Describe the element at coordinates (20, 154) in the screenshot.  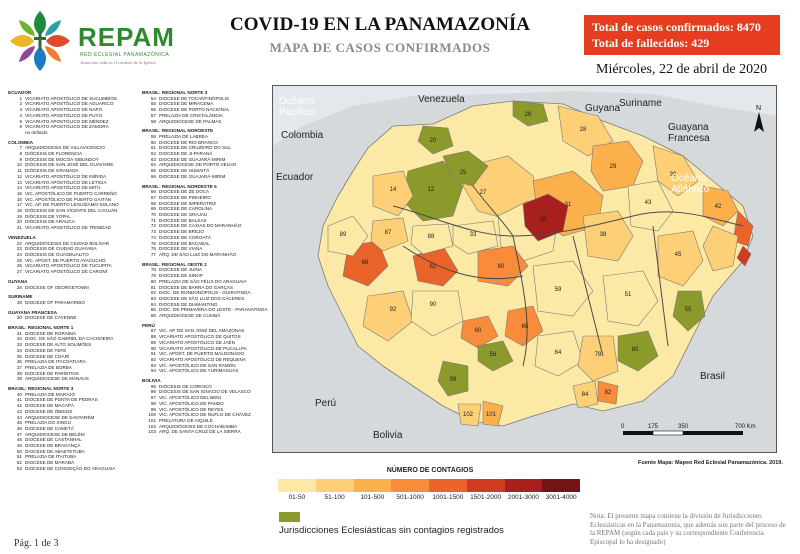
I see `diocese-number: 8` at that location.